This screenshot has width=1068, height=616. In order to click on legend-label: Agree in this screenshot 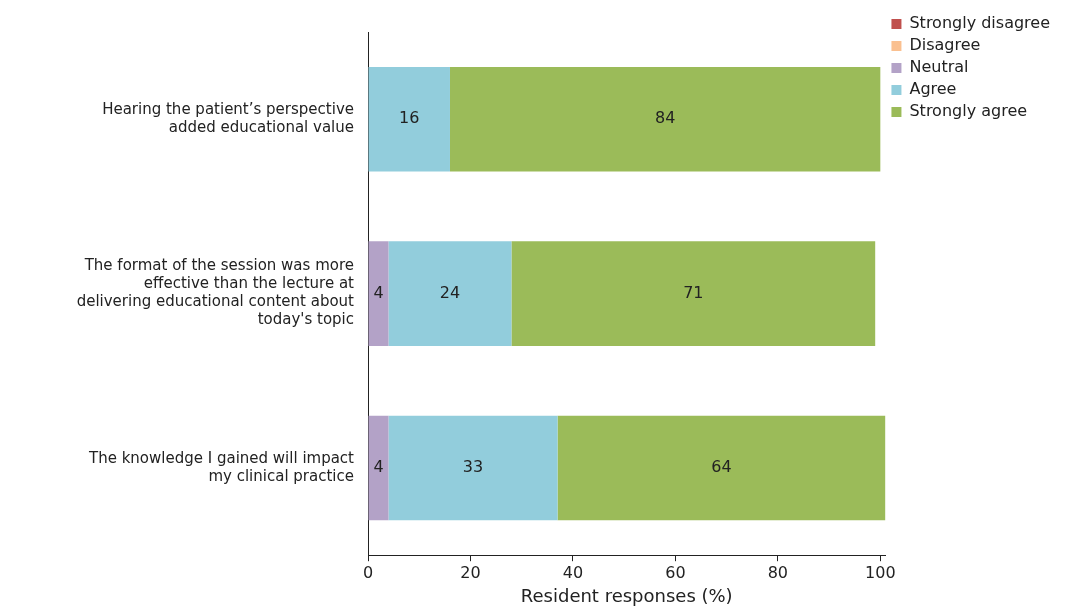, I will do `click(933, 89)`.